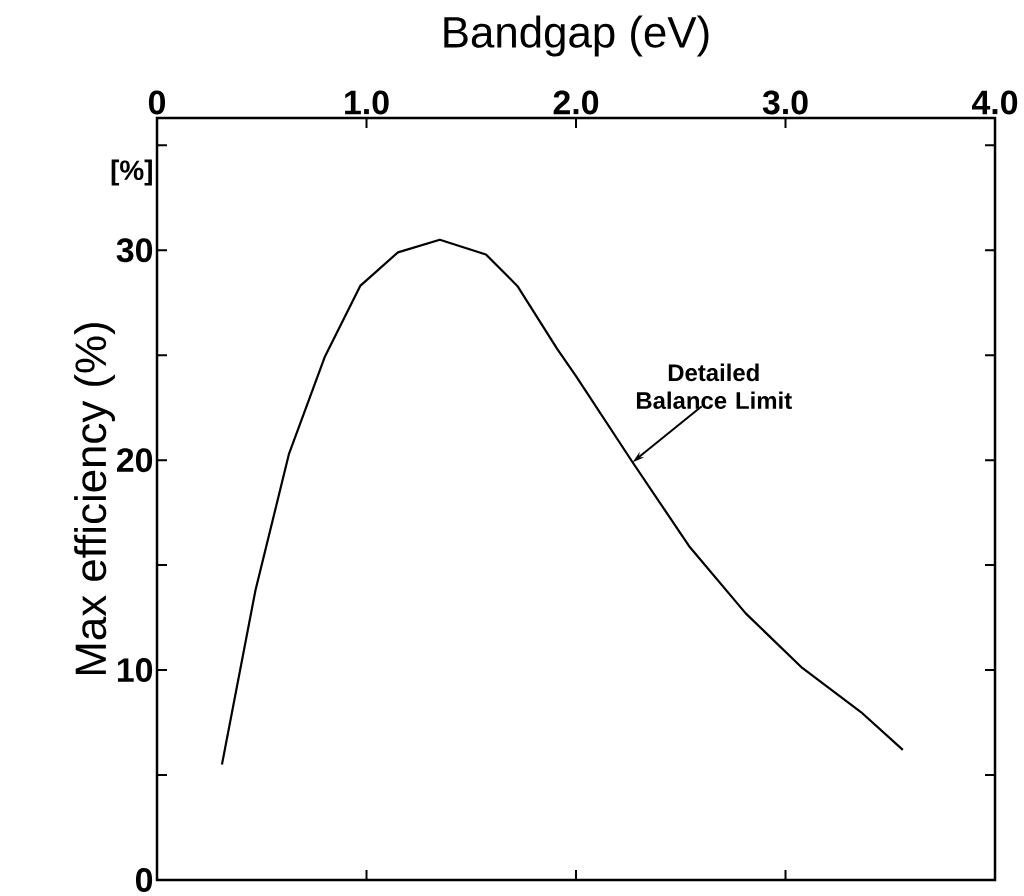 The image size is (1024, 896). What do you see at coordinates (714, 386) in the screenshot?
I see `annotation: Detailed Balance Limit` at bounding box center [714, 386].